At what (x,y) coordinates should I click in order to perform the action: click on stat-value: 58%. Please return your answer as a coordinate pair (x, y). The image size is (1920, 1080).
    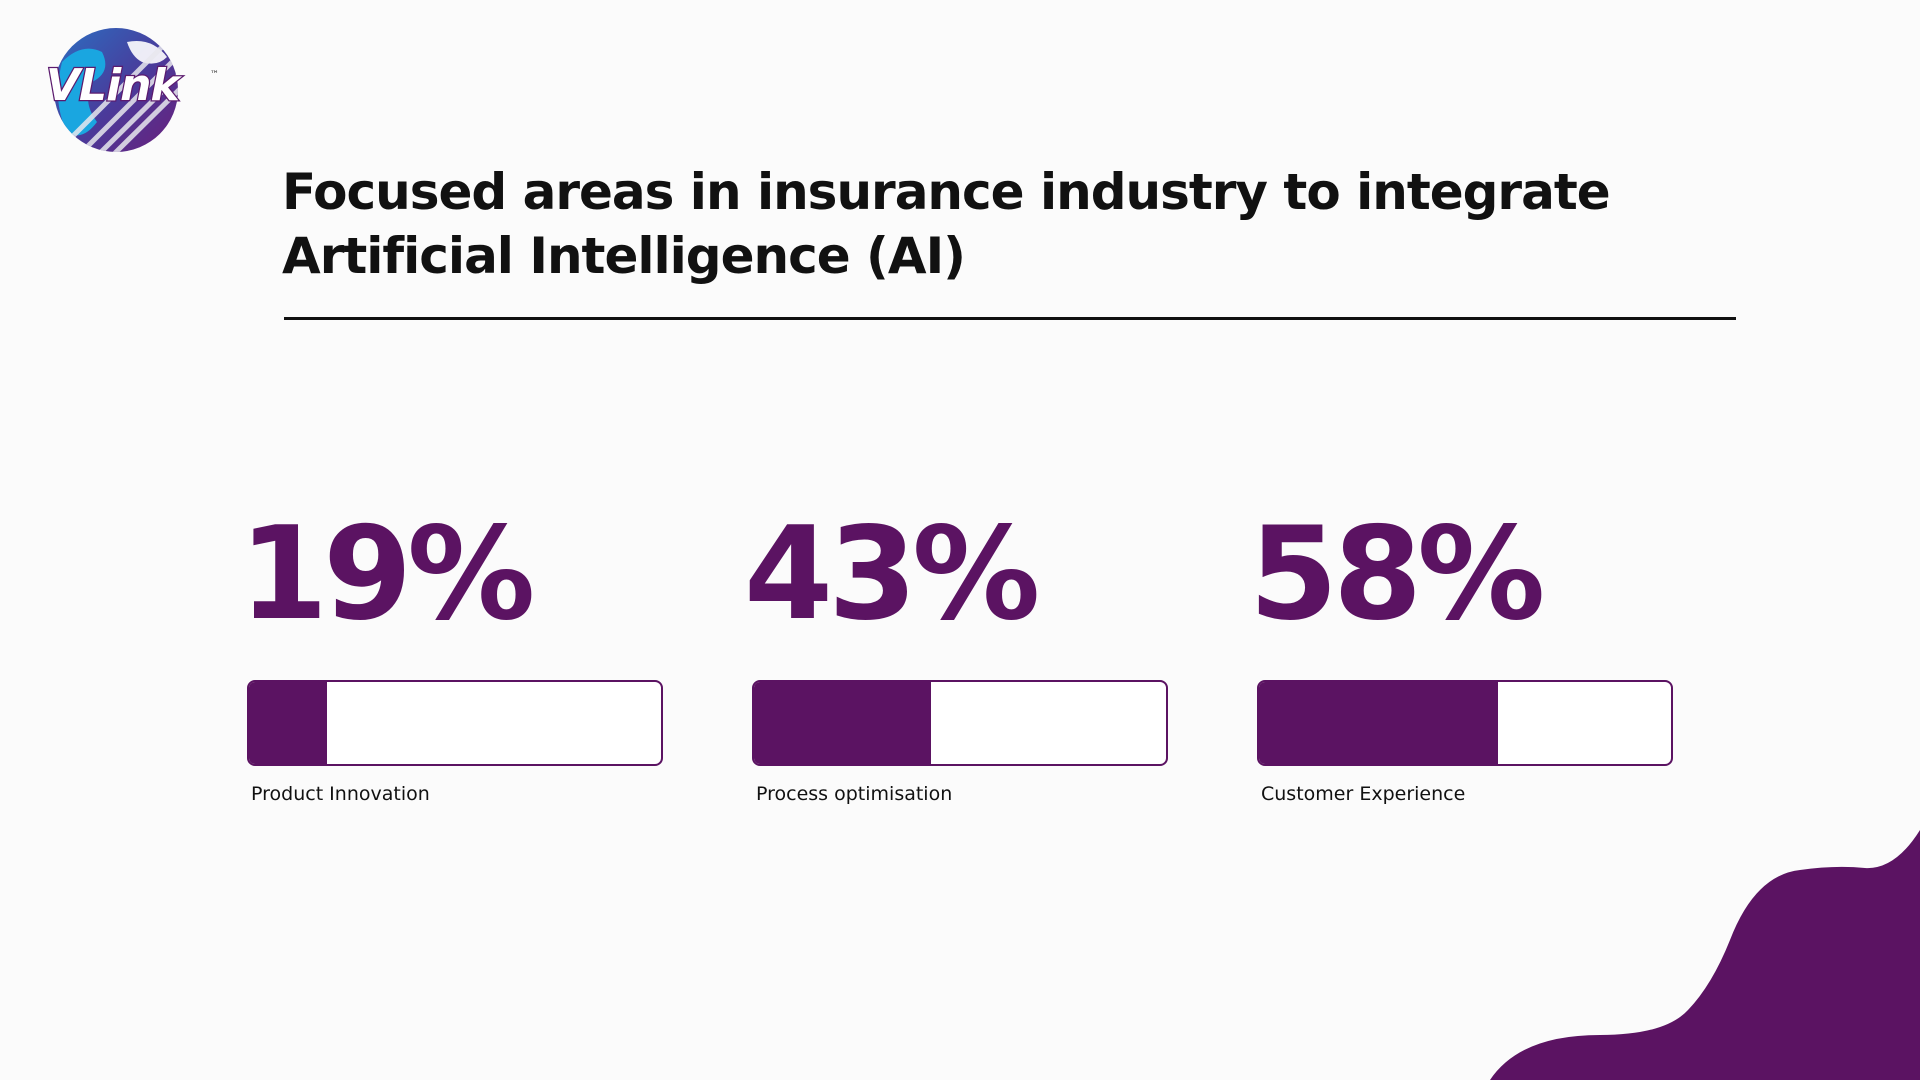
    Looking at the image, I should click on (1397, 574).